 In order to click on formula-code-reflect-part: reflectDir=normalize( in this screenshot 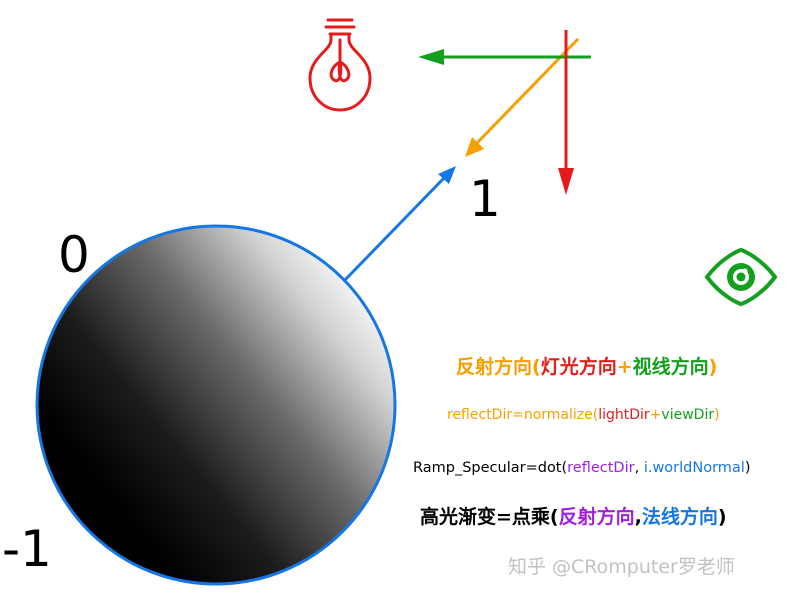, I will do `click(522, 415)`.